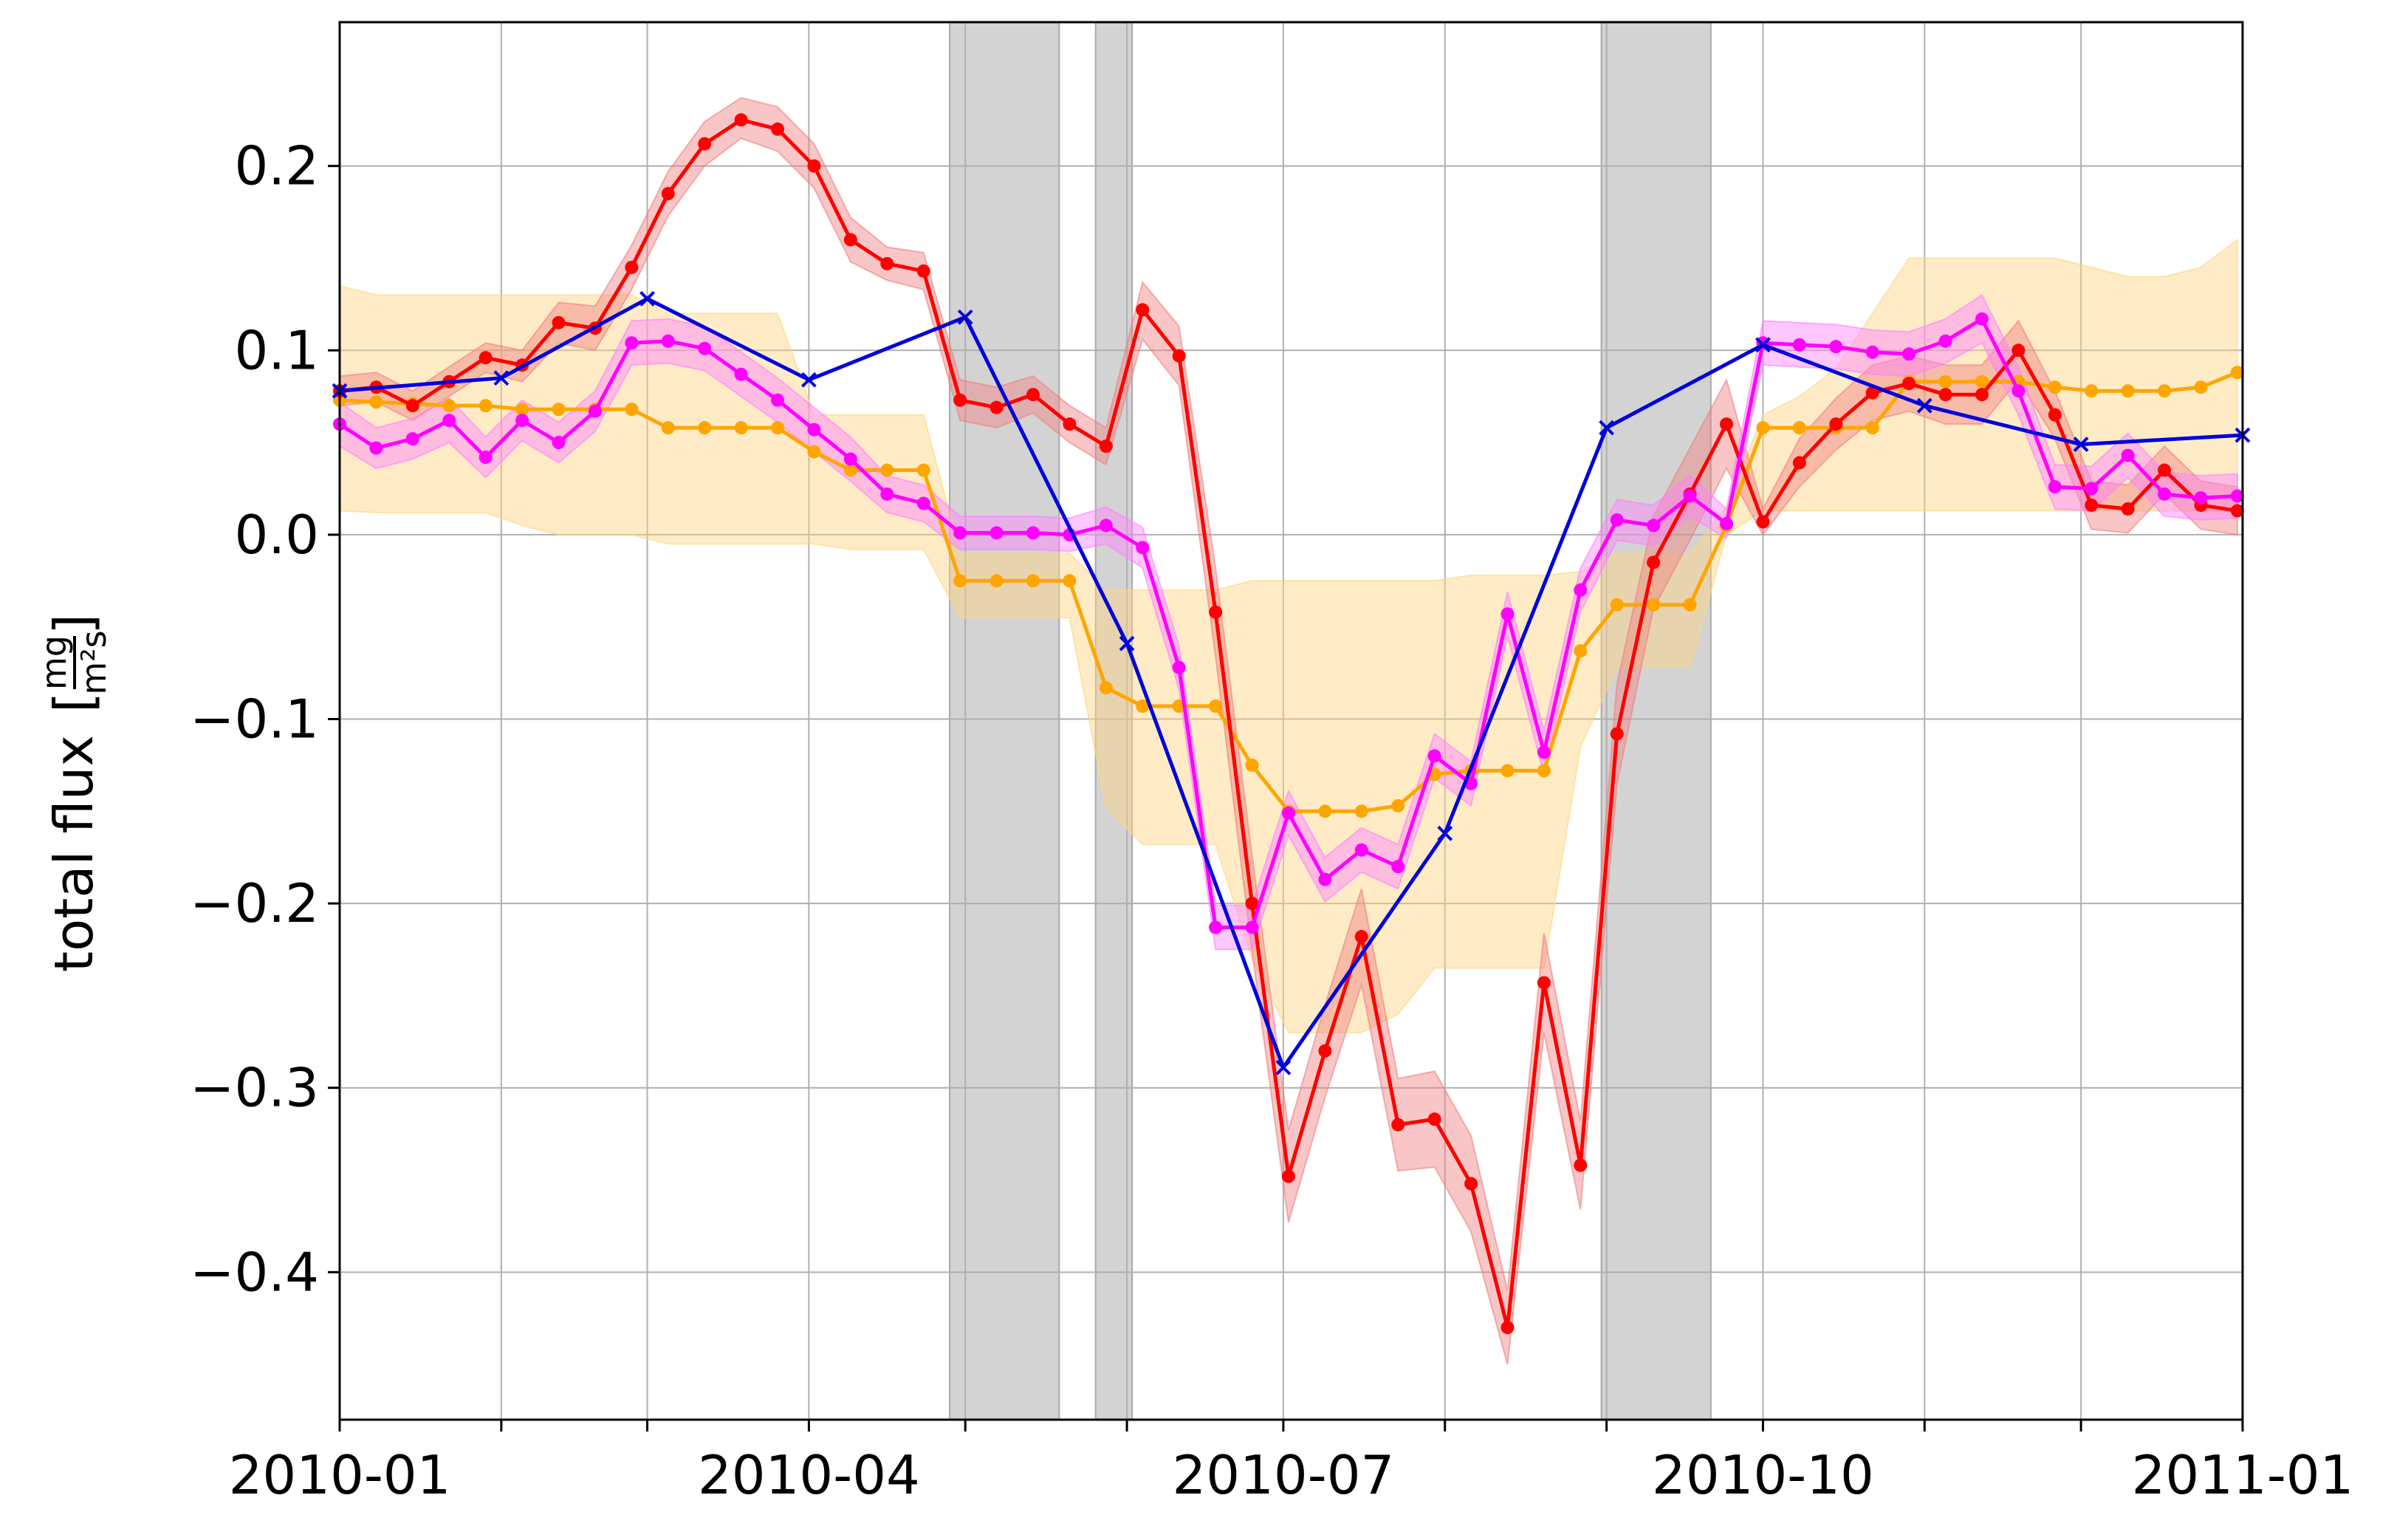 This screenshot has width=2408, height=1529. I want to click on x-tick-label: 2010-01, so click(340, 1475).